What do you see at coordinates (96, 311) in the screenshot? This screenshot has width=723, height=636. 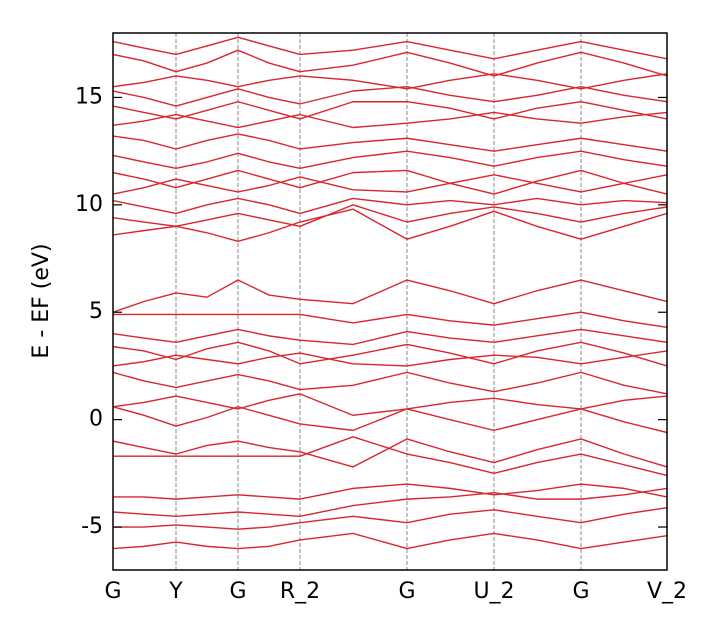 I see `y-tick-label: 5` at bounding box center [96, 311].